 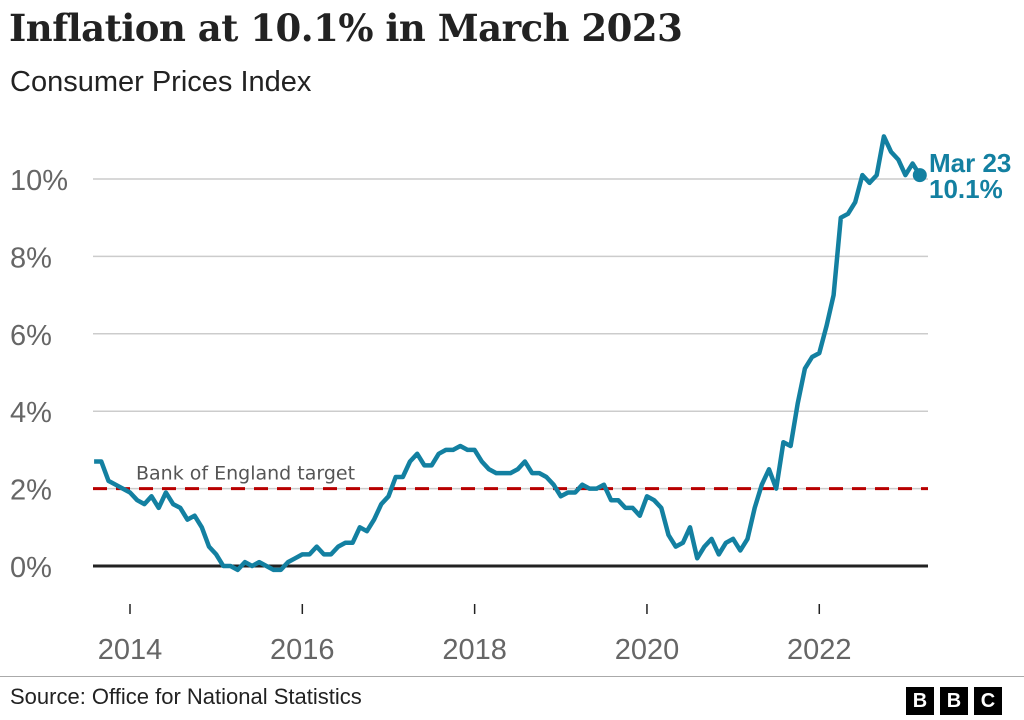 What do you see at coordinates (31, 258) in the screenshot?
I see `y-tick-label: 8%` at bounding box center [31, 258].